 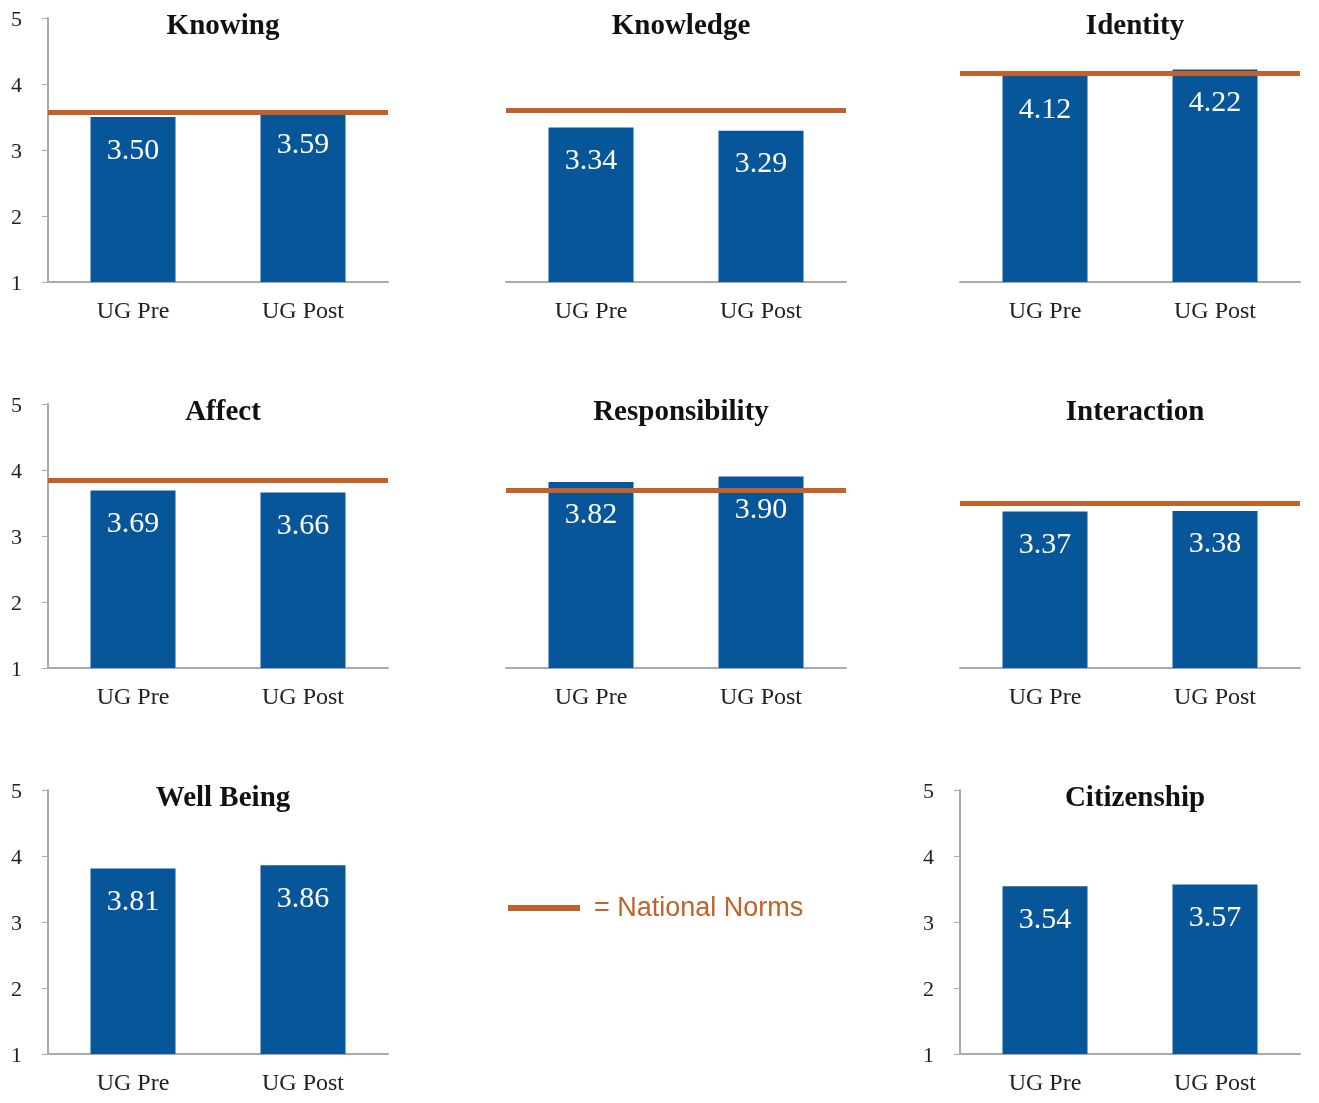 I want to click on text: = National Norms, so click(x=699, y=907).